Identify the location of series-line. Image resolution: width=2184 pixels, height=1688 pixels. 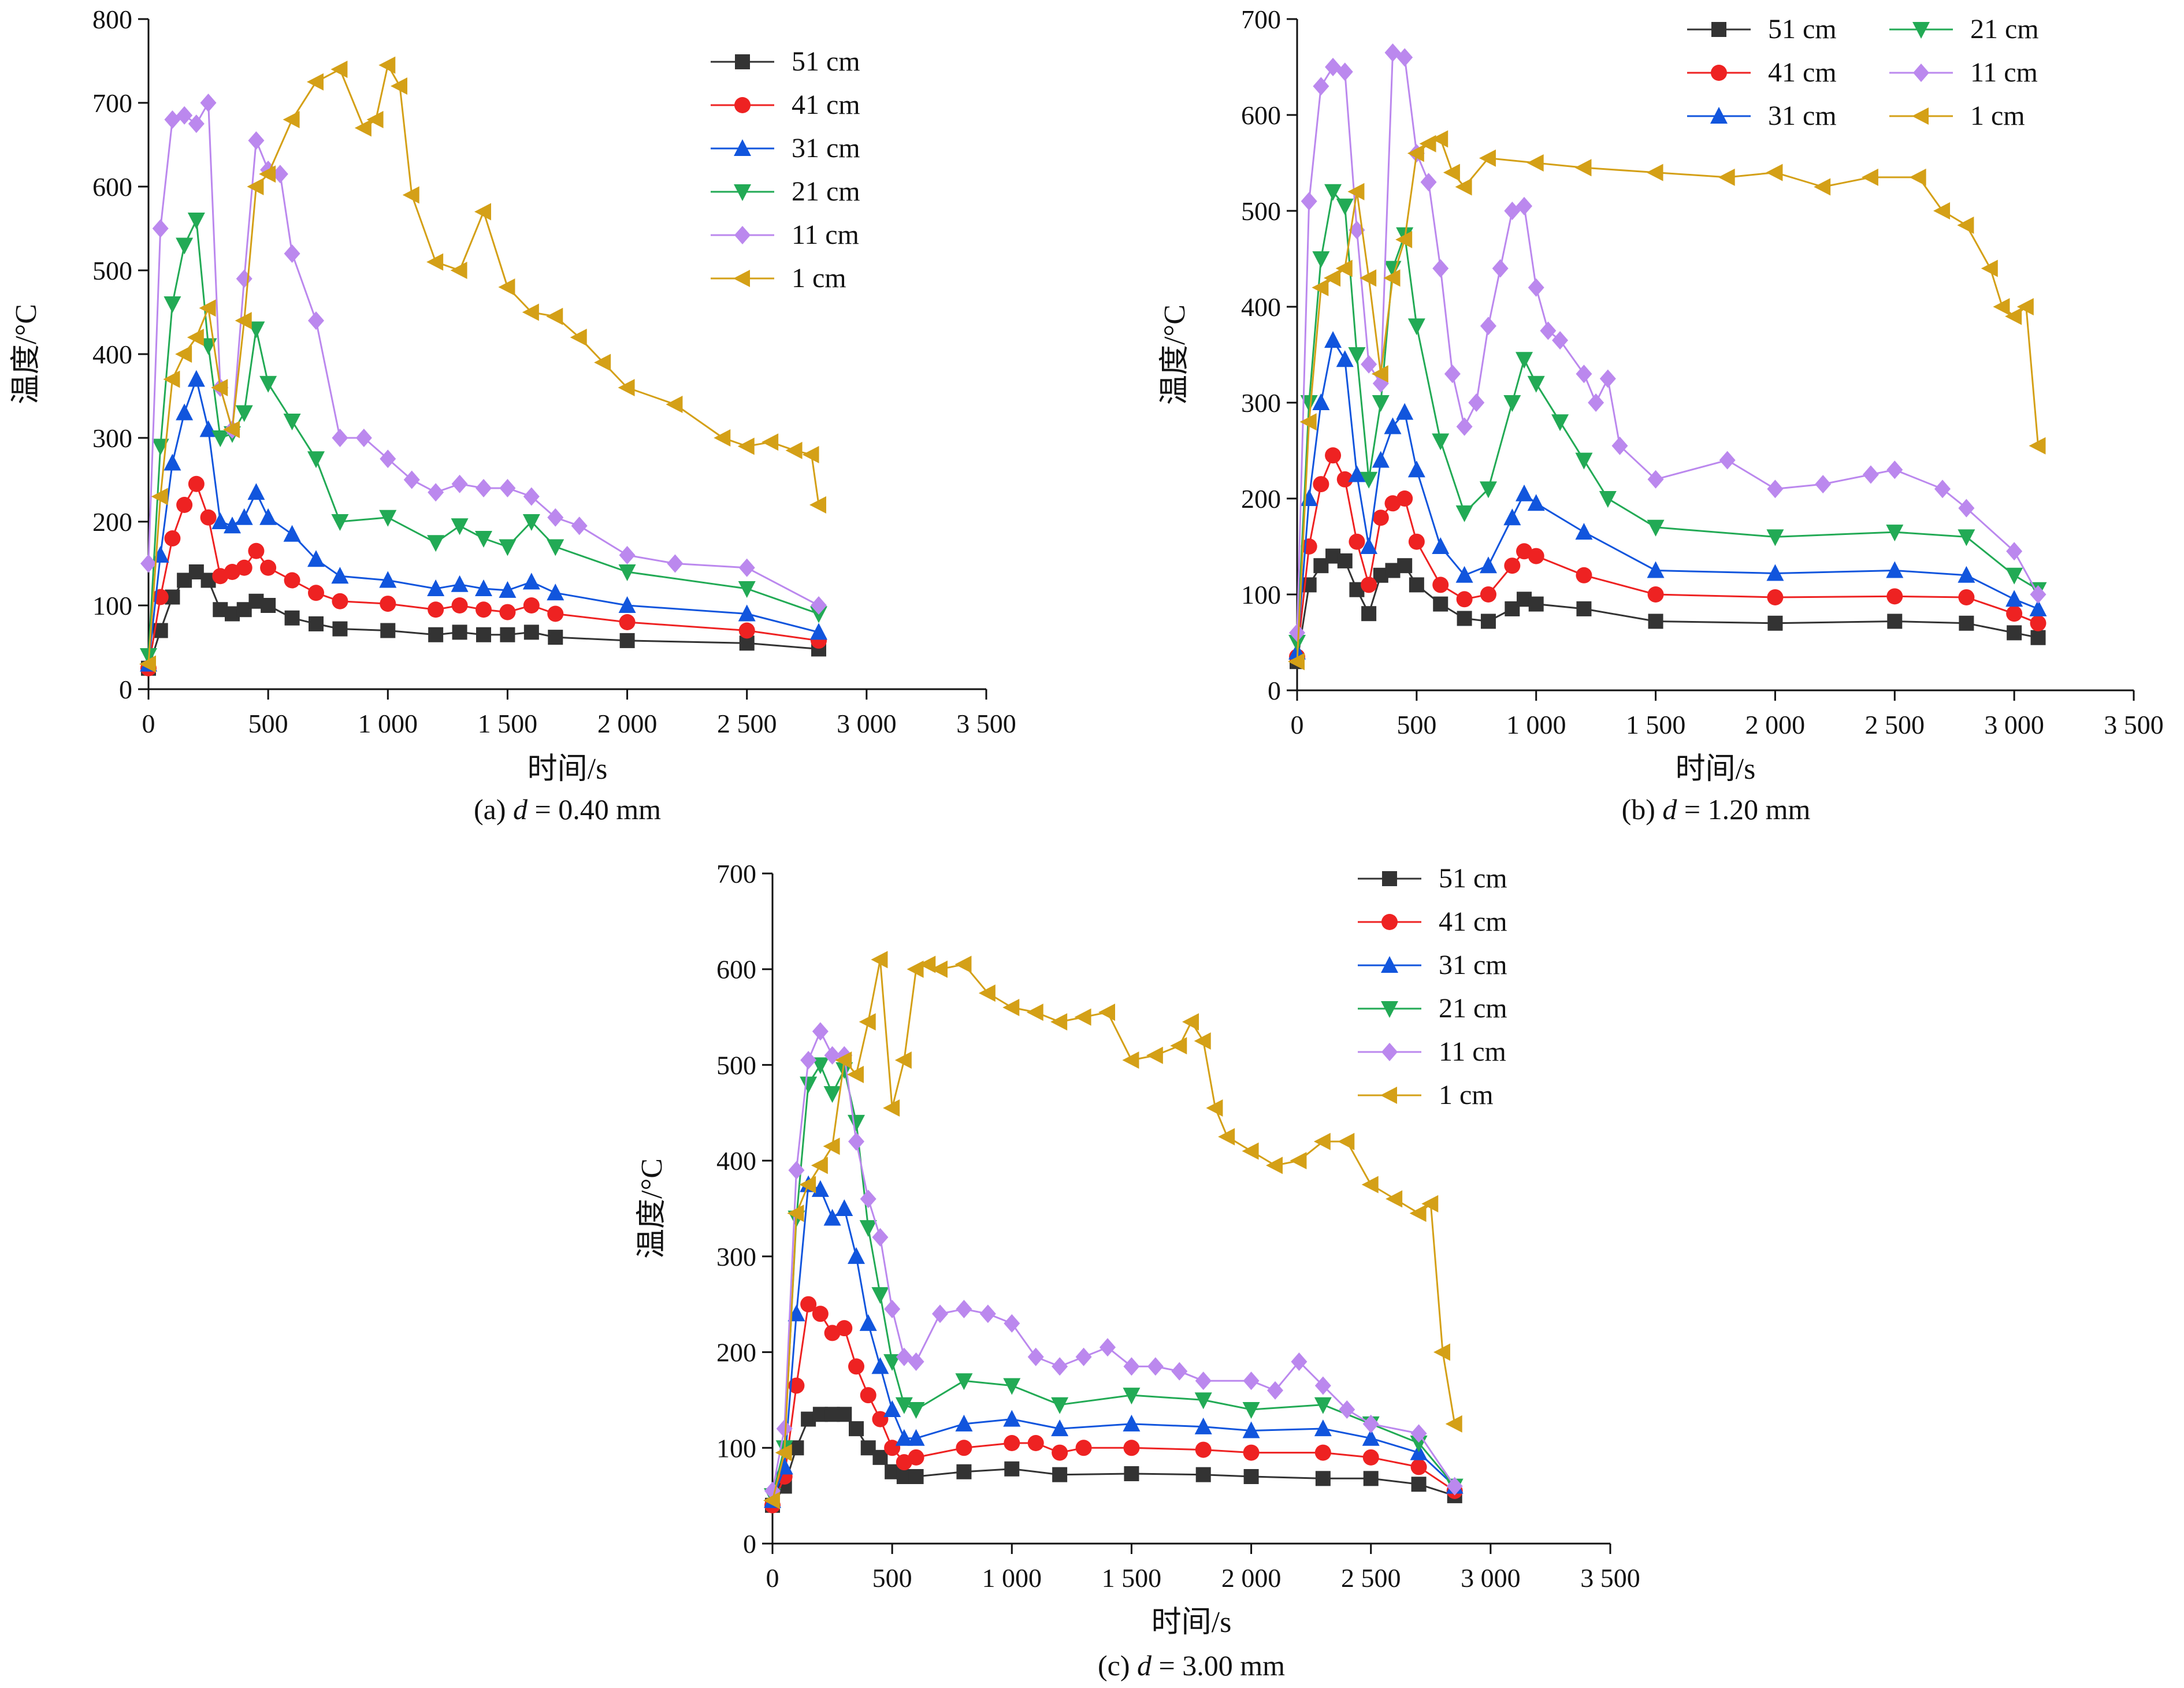
(1667, 417).